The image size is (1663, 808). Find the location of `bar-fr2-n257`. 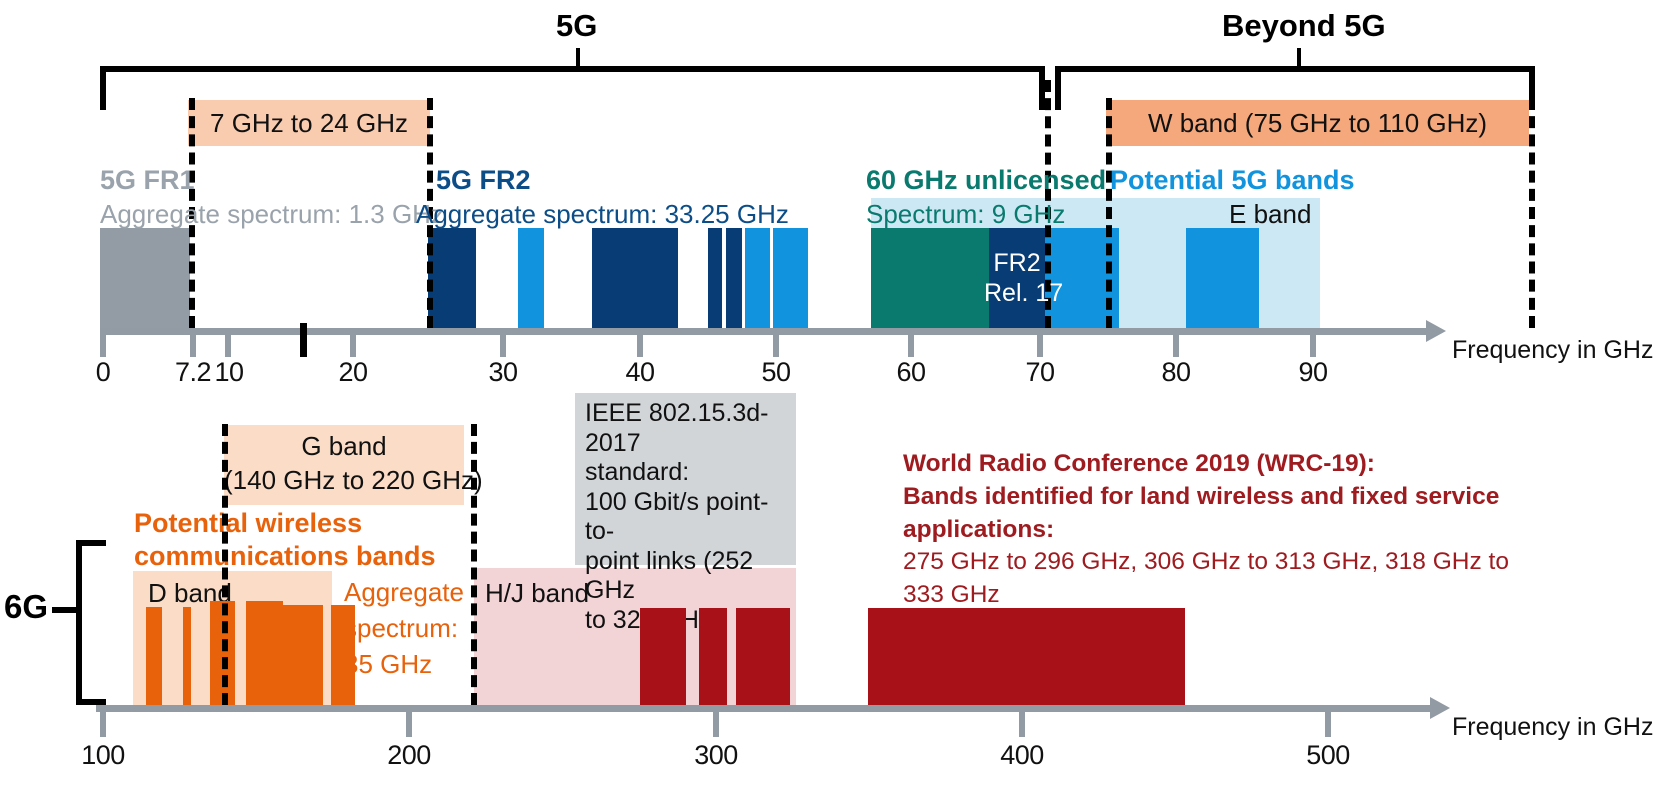

bar-fr2-n257 is located at coordinates (452, 278).